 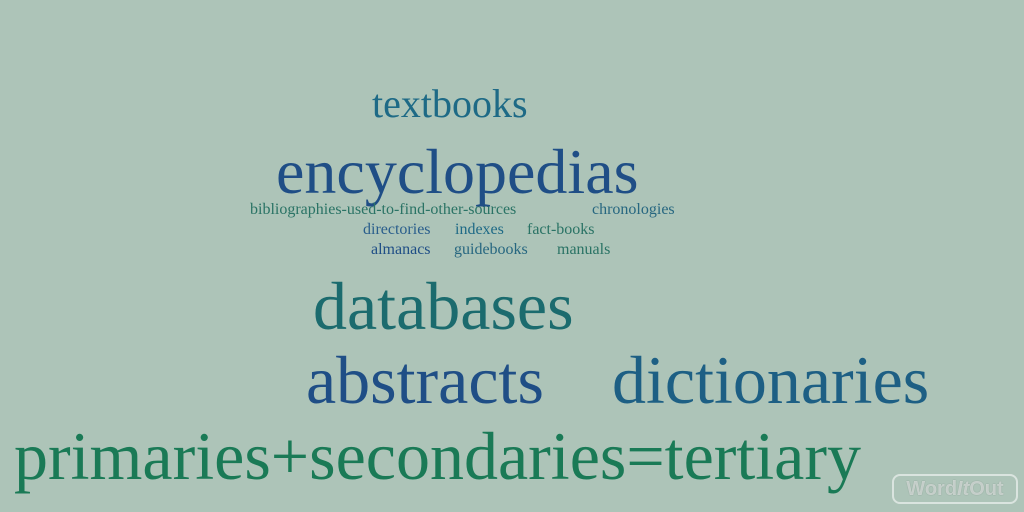 What do you see at coordinates (584, 249) in the screenshot?
I see `word-manuals: manuals` at bounding box center [584, 249].